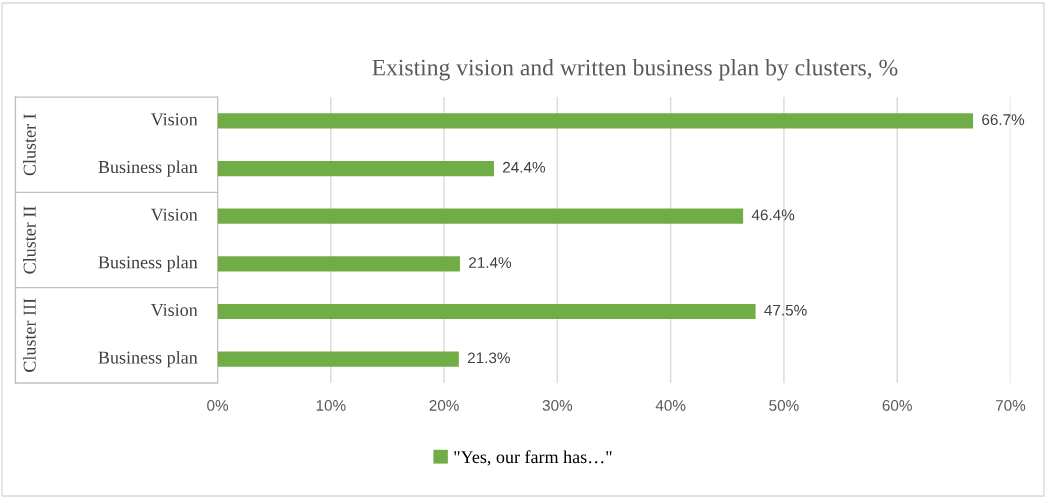 The height and width of the screenshot is (498, 1046). What do you see at coordinates (670, 405) in the screenshot?
I see `x-tick-label: 40%` at bounding box center [670, 405].